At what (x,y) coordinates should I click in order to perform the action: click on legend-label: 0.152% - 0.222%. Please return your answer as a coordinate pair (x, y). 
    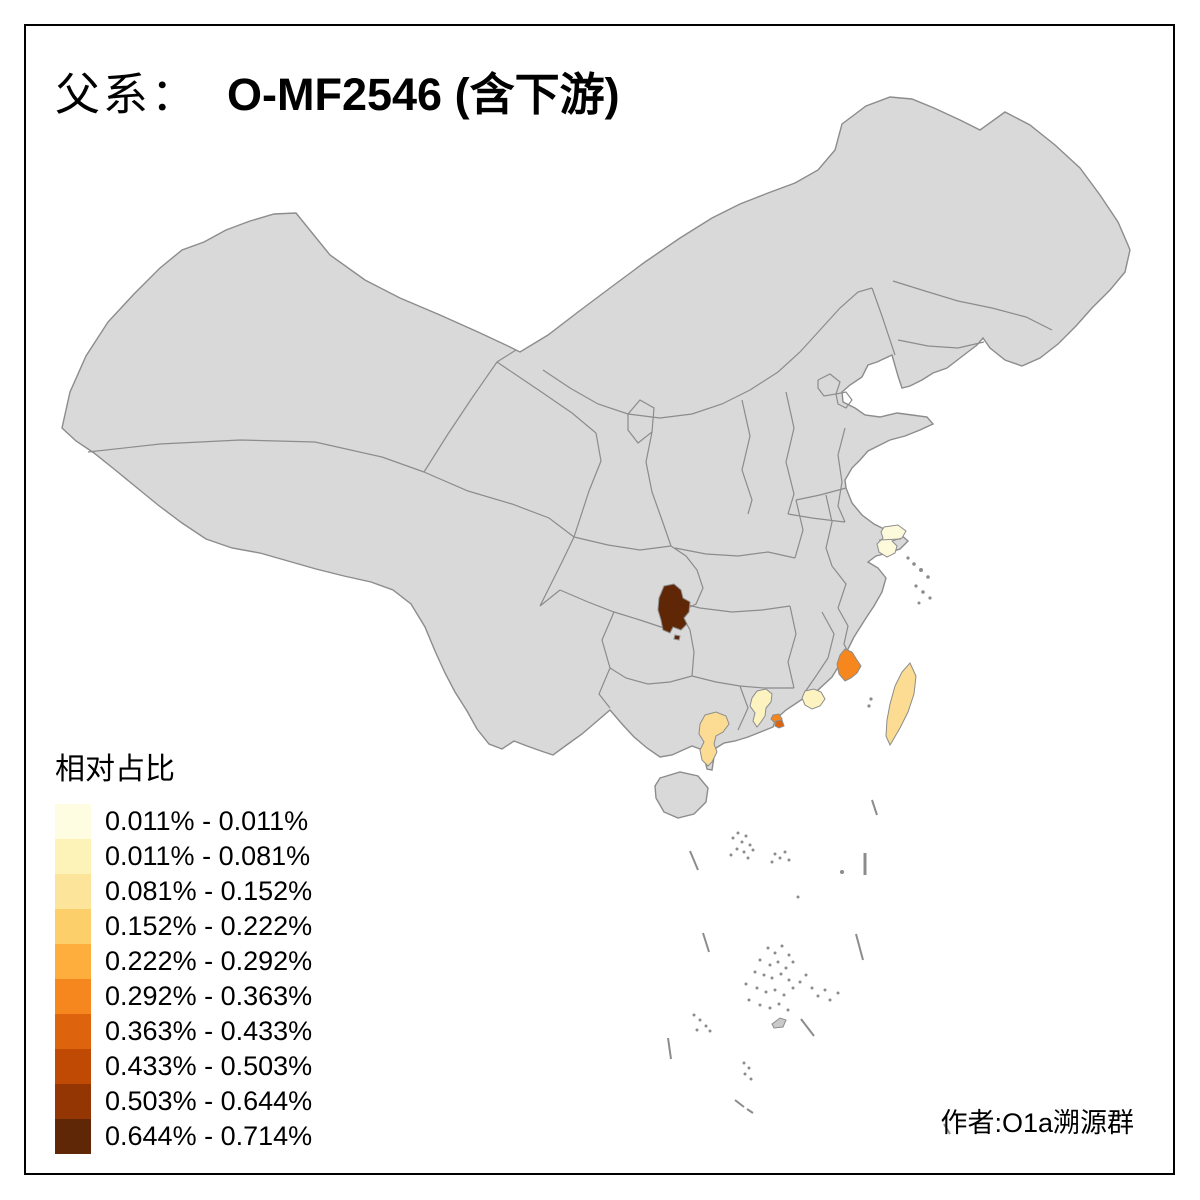
    Looking at the image, I should click on (209, 926).